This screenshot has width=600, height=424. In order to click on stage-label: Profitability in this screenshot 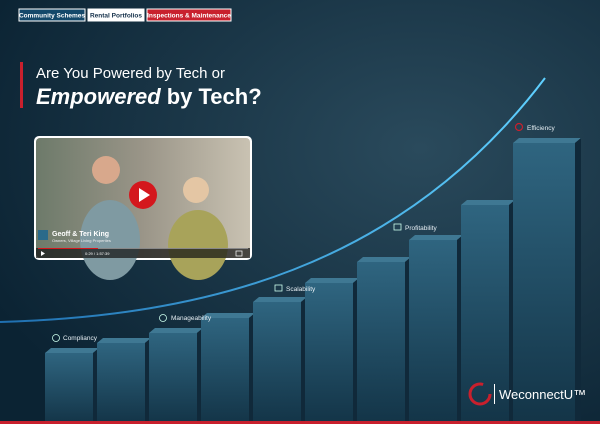, I will do `click(421, 228)`.